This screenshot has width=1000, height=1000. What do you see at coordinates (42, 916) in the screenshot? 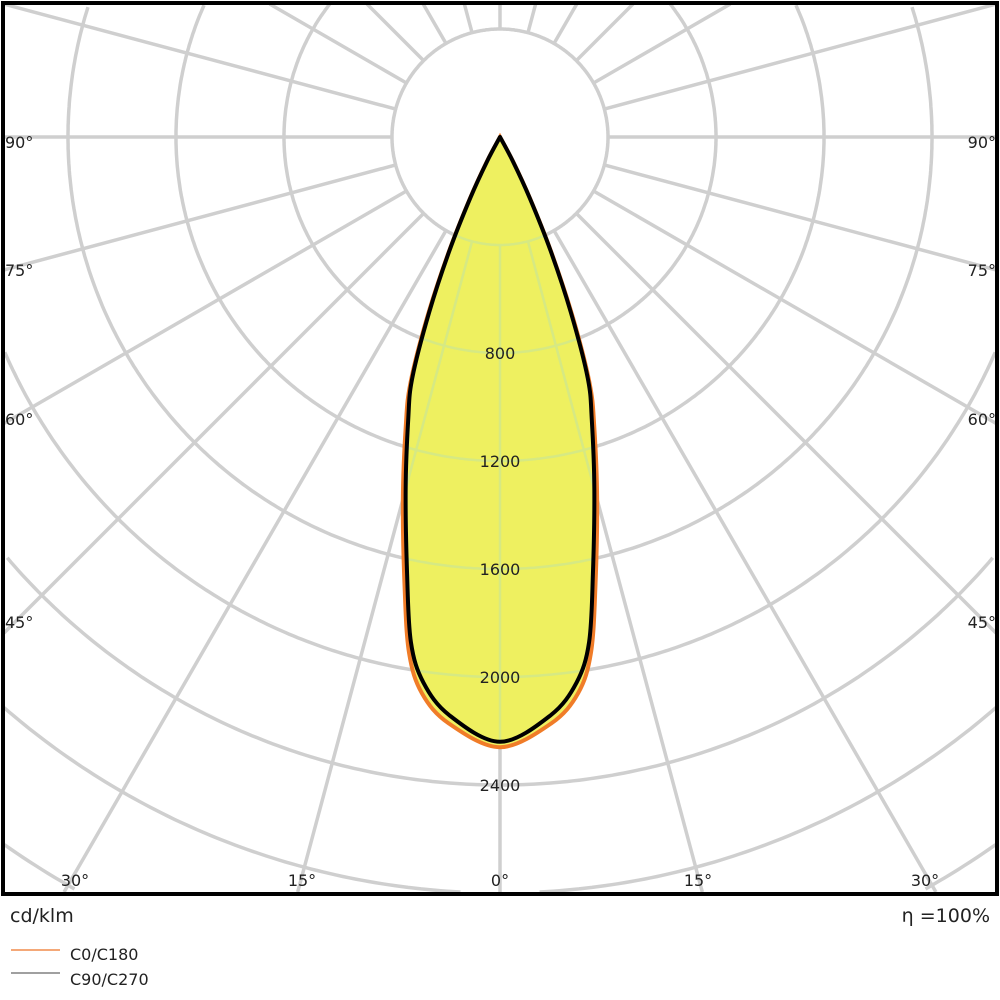
I see `unit-label: cd/klm` at bounding box center [42, 916].